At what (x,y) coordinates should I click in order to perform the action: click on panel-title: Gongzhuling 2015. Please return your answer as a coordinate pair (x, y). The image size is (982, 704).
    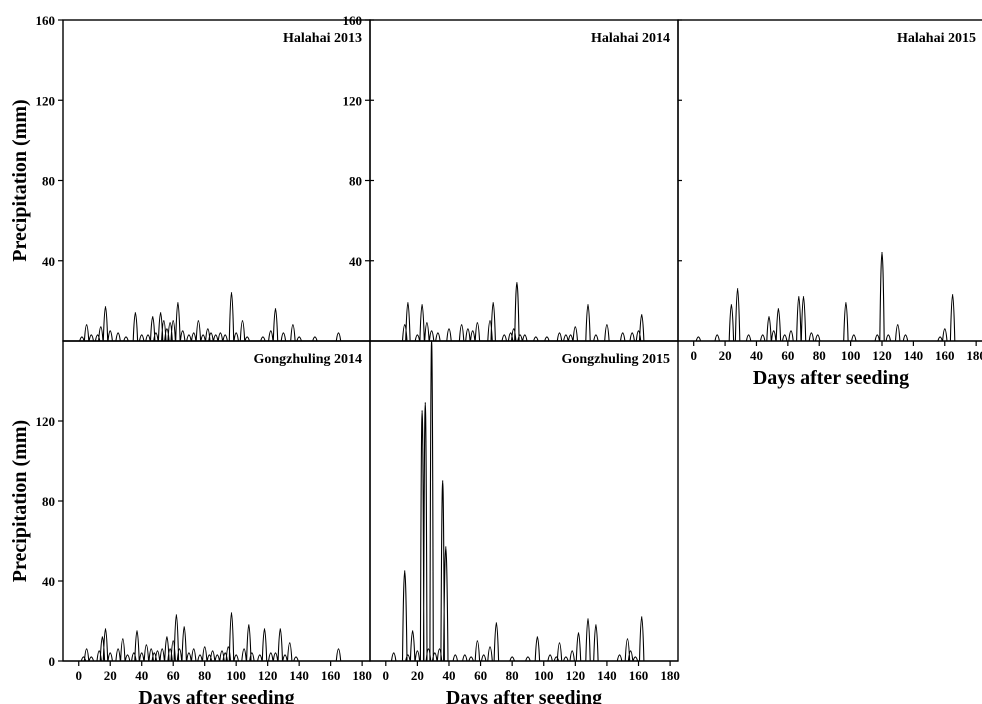
    Looking at the image, I should click on (615, 359).